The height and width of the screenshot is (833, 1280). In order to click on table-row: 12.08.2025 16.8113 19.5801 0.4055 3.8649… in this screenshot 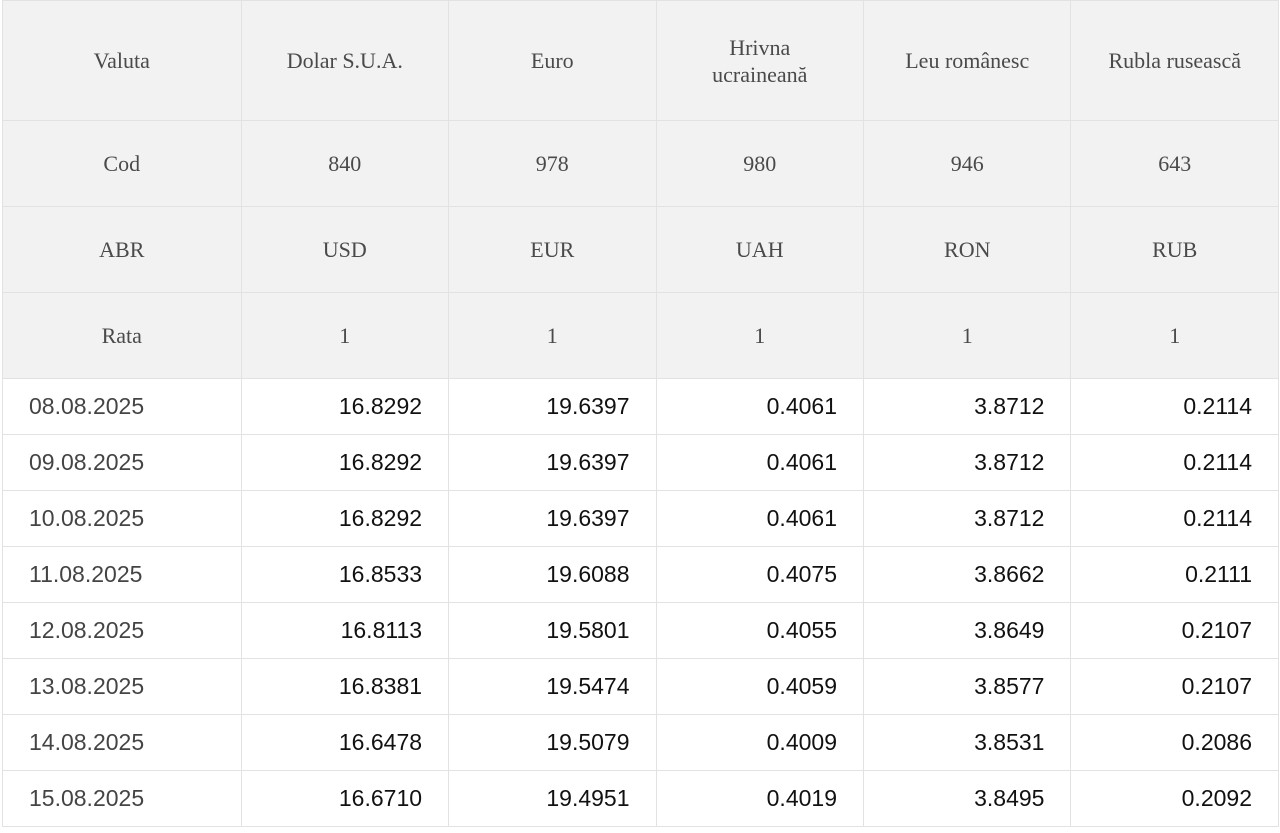, I will do `click(640, 630)`.